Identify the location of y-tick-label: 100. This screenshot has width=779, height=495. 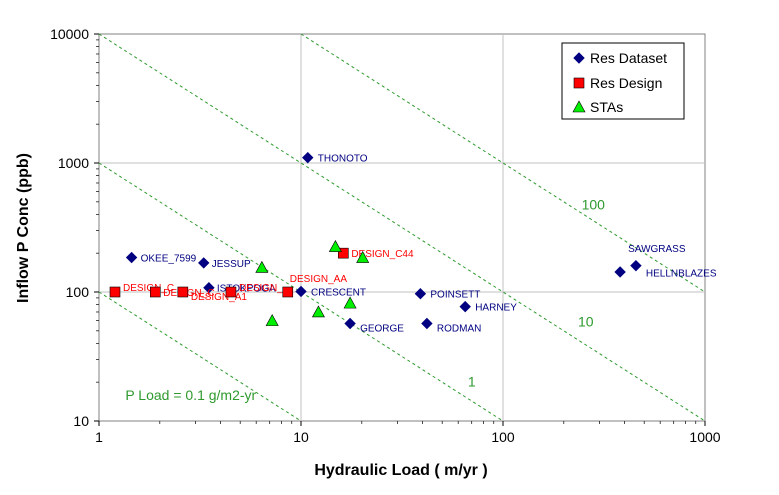
(78, 292).